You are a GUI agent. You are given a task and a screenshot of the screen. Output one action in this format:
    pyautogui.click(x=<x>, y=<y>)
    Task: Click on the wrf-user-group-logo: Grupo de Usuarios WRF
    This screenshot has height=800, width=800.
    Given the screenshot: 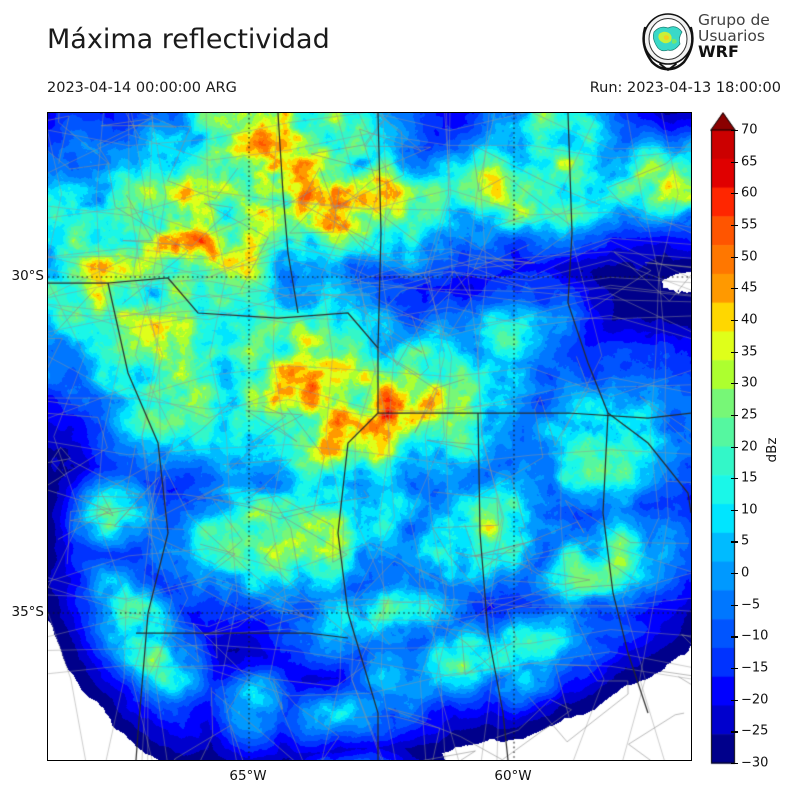 What is the action you would take?
    pyautogui.click(x=716, y=43)
    